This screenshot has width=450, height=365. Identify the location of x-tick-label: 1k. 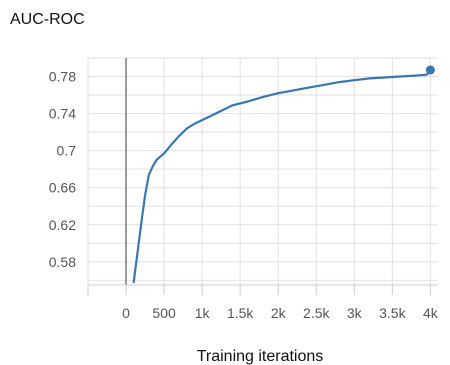
(203, 313).